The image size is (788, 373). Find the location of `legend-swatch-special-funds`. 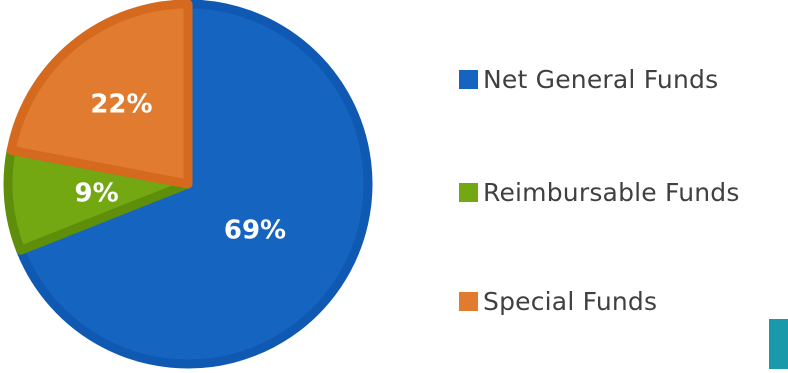

legend-swatch-special-funds is located at coordinates (468, 301).